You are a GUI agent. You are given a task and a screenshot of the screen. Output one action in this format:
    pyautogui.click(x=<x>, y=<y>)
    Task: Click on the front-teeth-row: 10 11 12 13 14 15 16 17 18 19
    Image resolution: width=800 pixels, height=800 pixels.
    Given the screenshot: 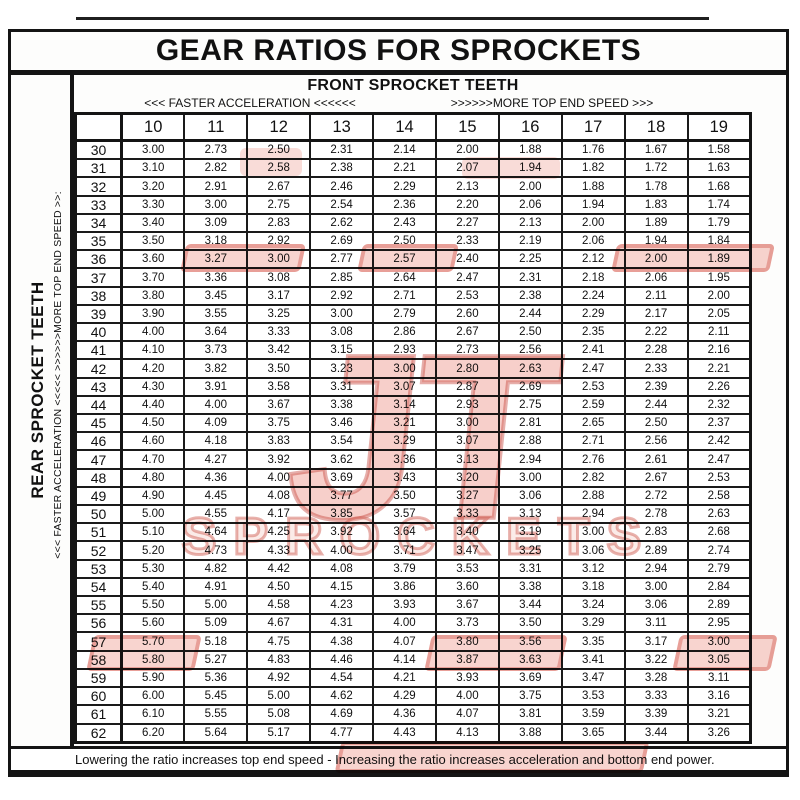 What is the action you would take?
    pyautogui.click(x=413, y=127)
    